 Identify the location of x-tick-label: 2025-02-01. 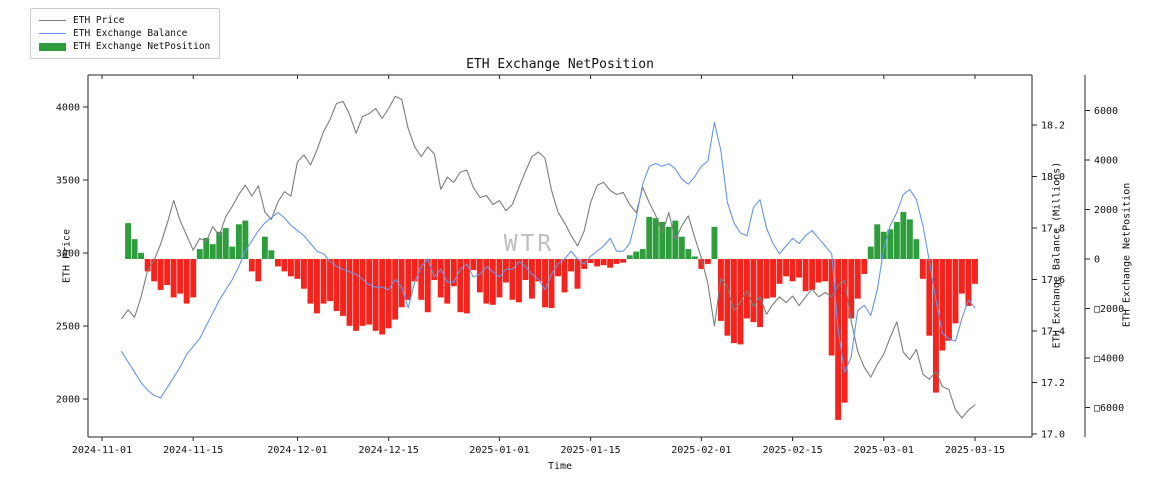
(701, 450).